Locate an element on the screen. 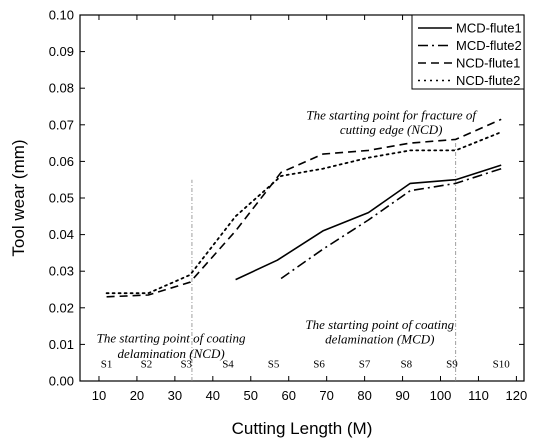  y-tick-label: 0.09 is located at coordinates (61, 51).